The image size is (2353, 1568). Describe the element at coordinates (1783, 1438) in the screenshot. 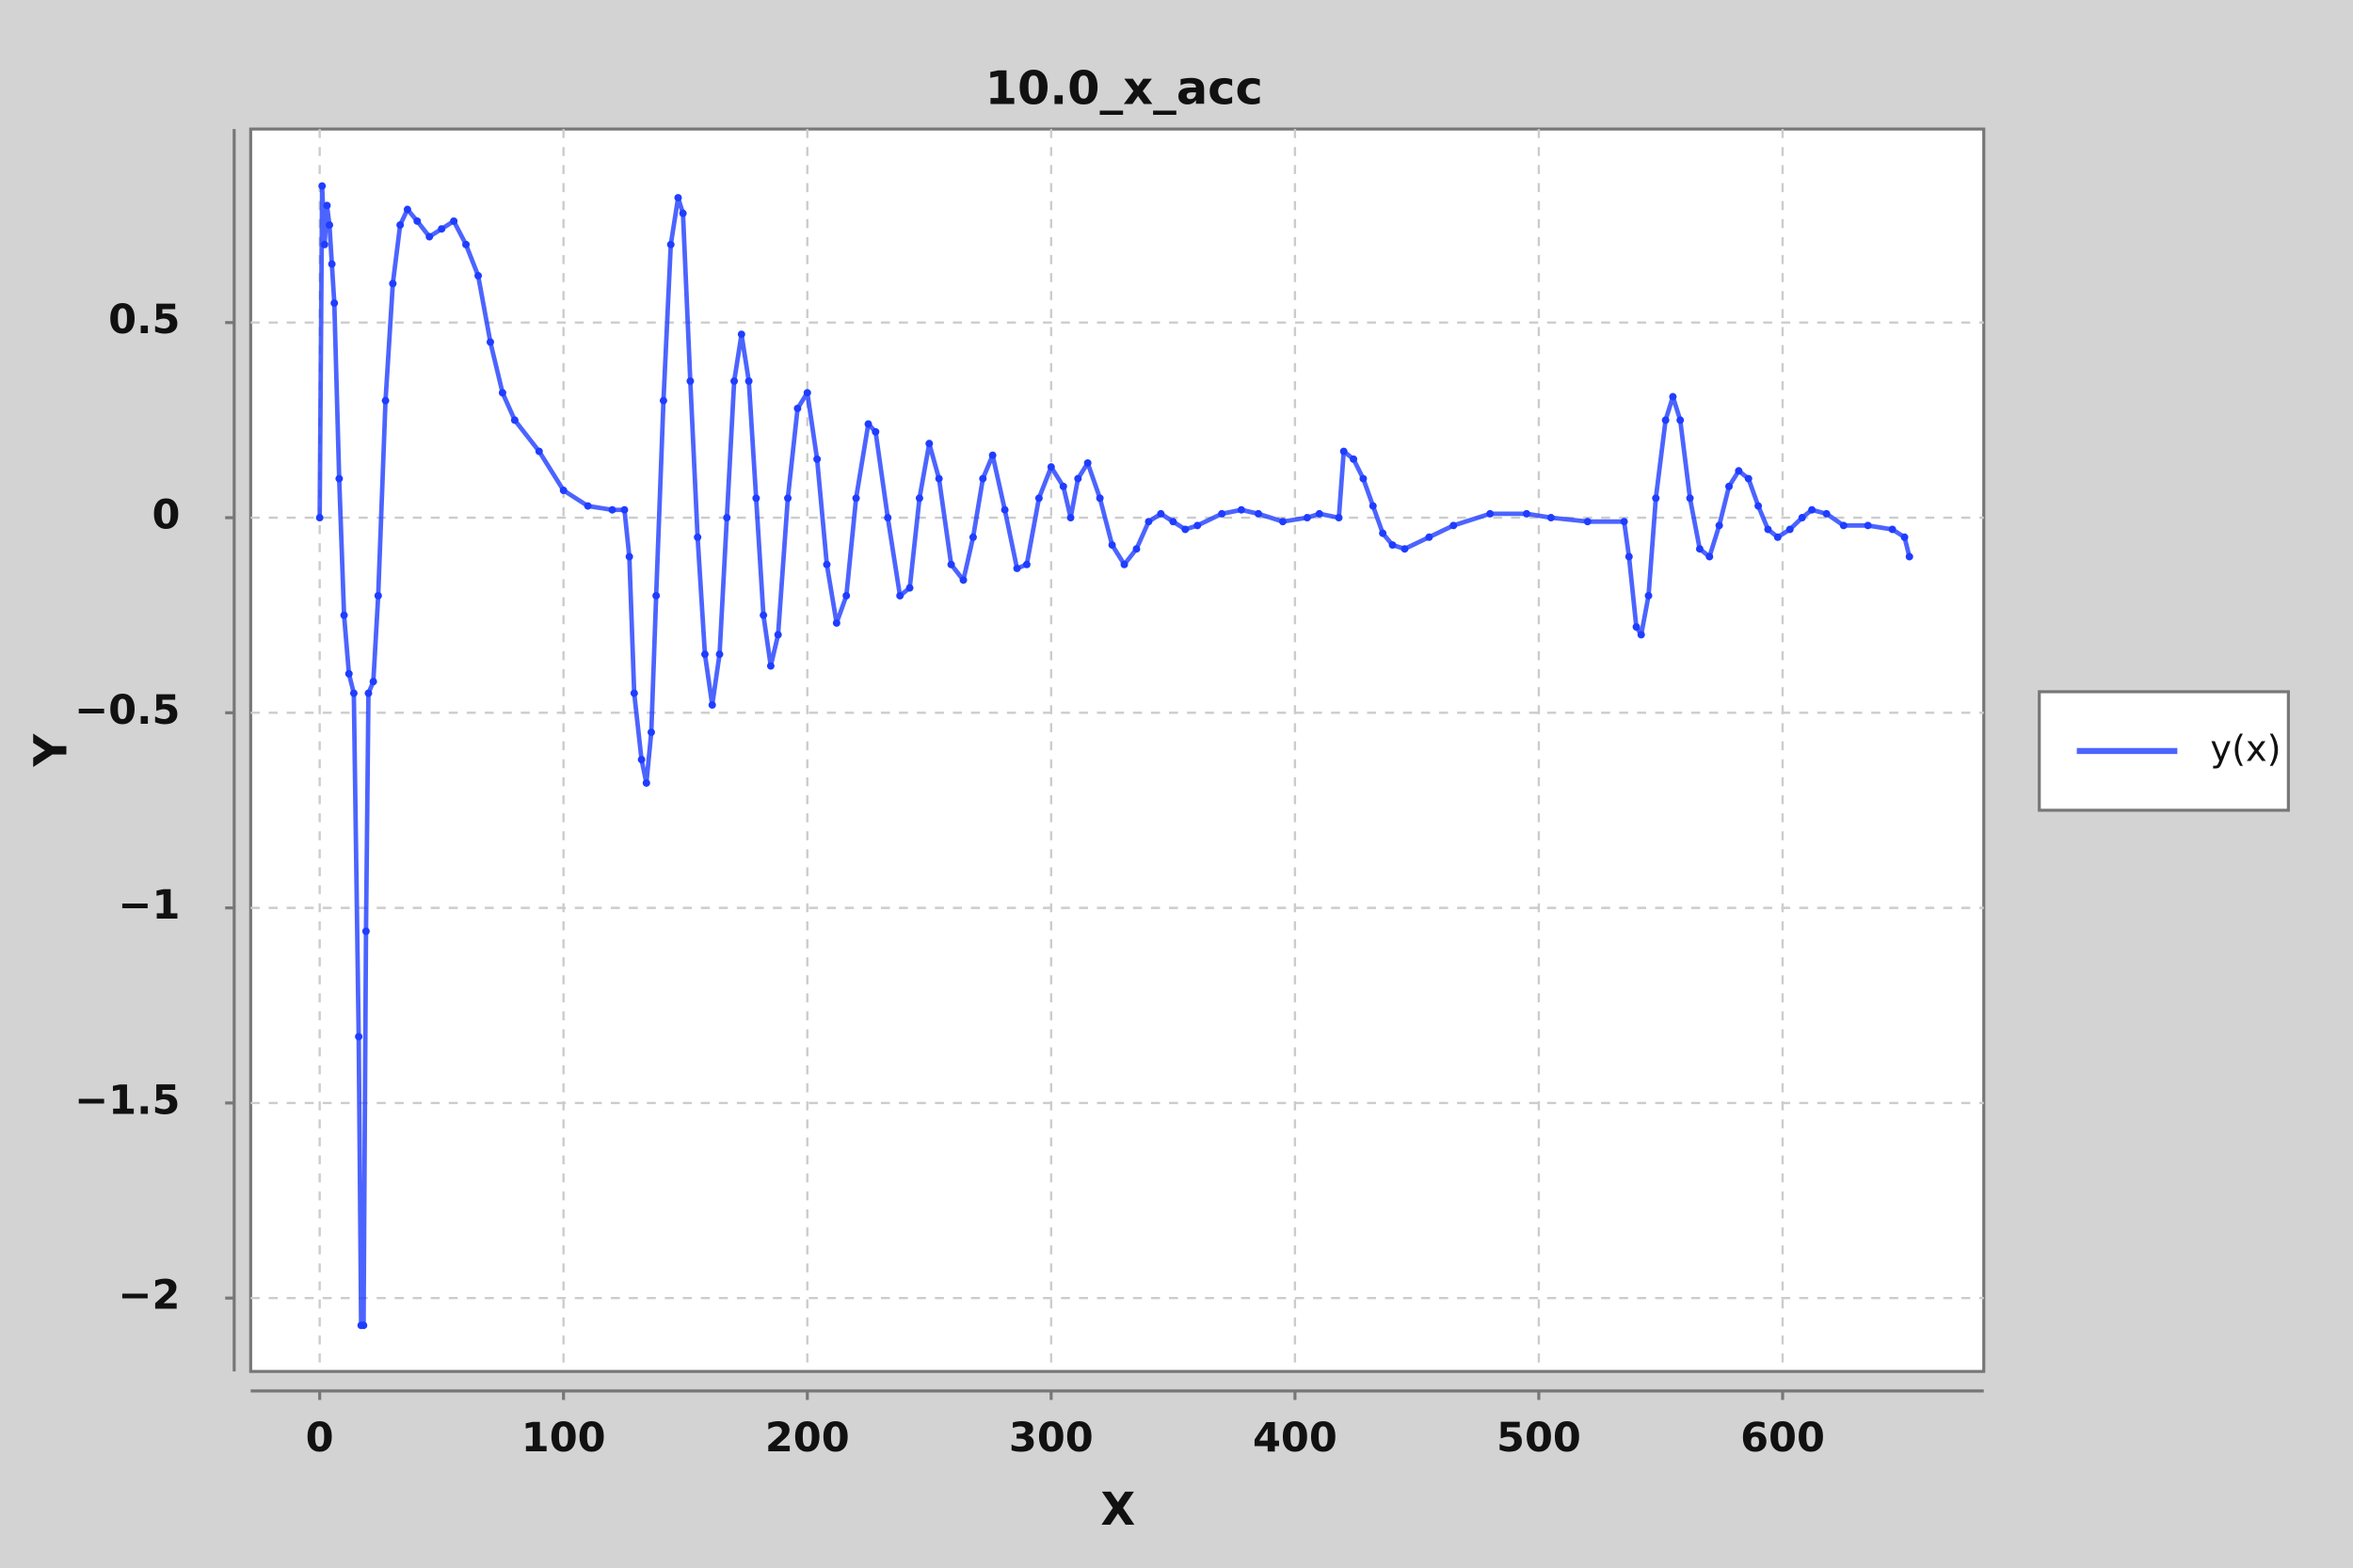

I see `x-tick-label: 600` at that location.